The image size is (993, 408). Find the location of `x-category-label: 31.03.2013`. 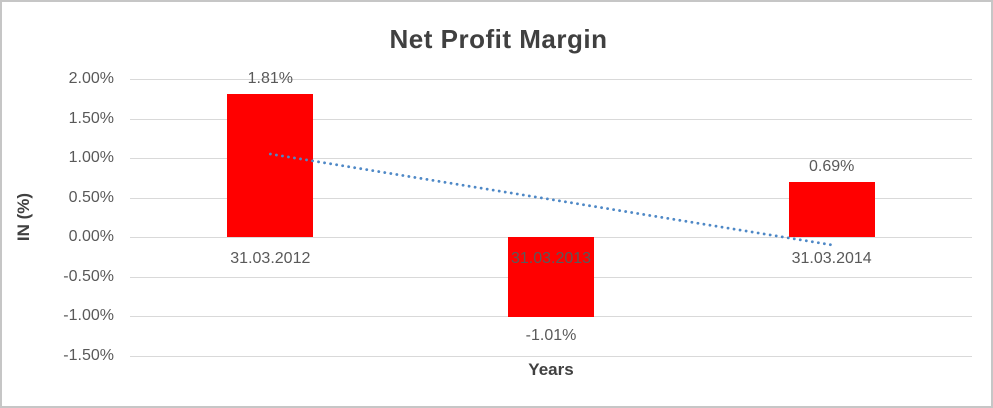

x-category-label: 31.03.2013 is located at coordinates (551, 258).